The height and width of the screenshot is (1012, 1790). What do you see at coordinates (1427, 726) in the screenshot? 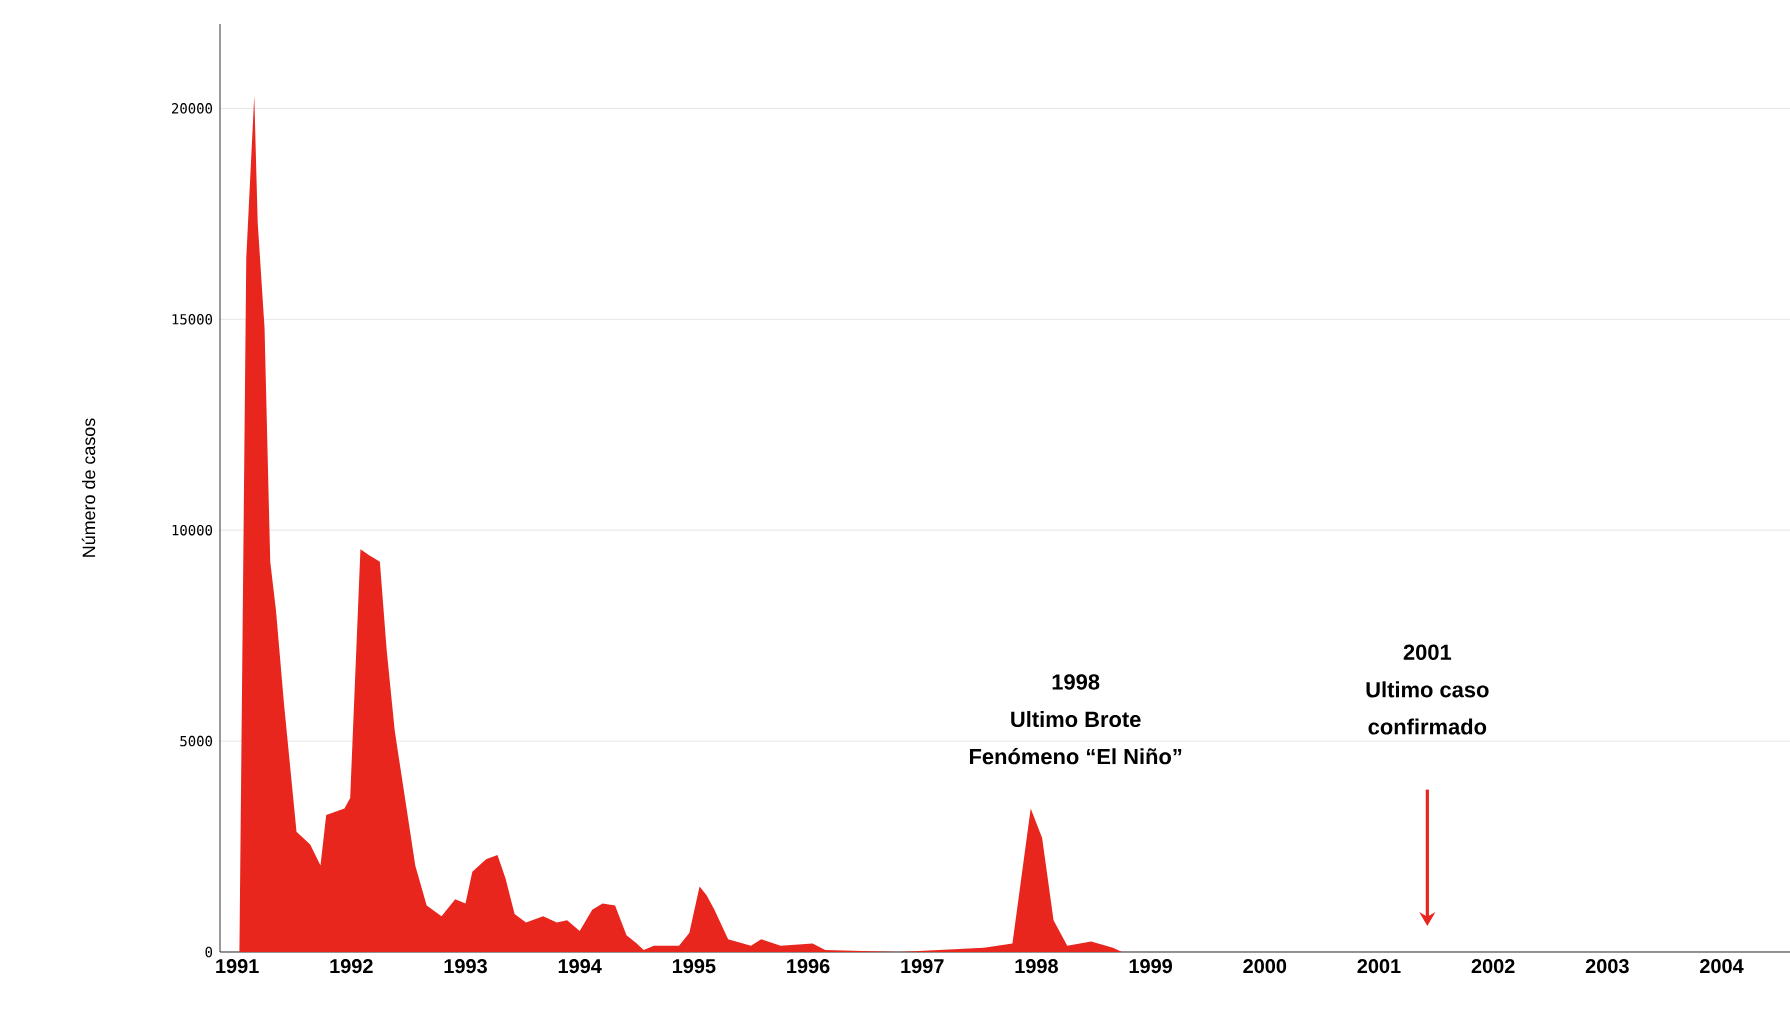
I see `annotation: confirmado` at bounding box center [1427, 726].